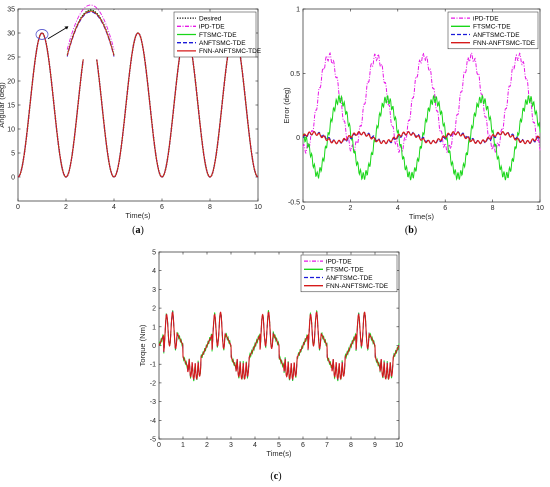 Image resolution: width=550 pixels, height=487 pixels. Describe the element at coordinates (295, 74) in the screenshot. I see `y-tick-label: 0.5` at that location.